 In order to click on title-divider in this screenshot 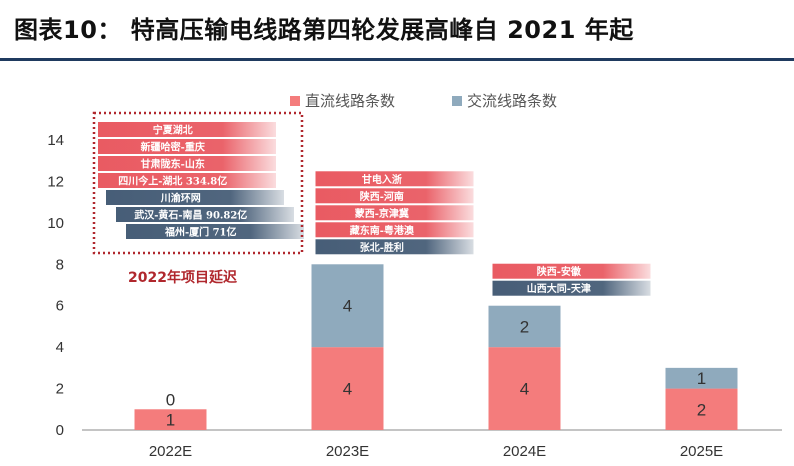, I will do `click(397, 59)`.